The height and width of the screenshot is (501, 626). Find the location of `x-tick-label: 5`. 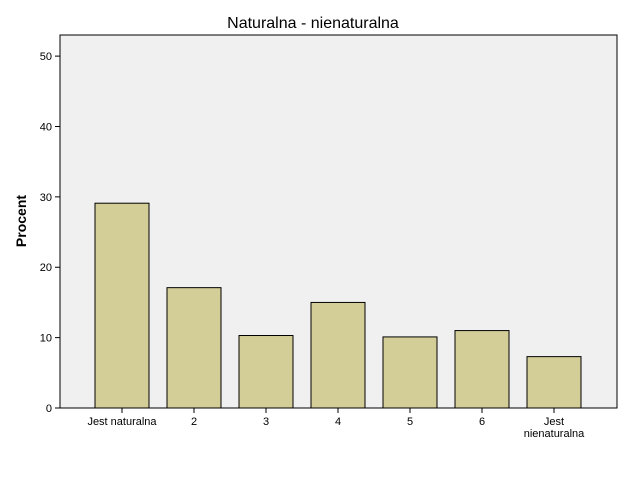

x-tick-label: 5 is located at coordinates (410, 422).